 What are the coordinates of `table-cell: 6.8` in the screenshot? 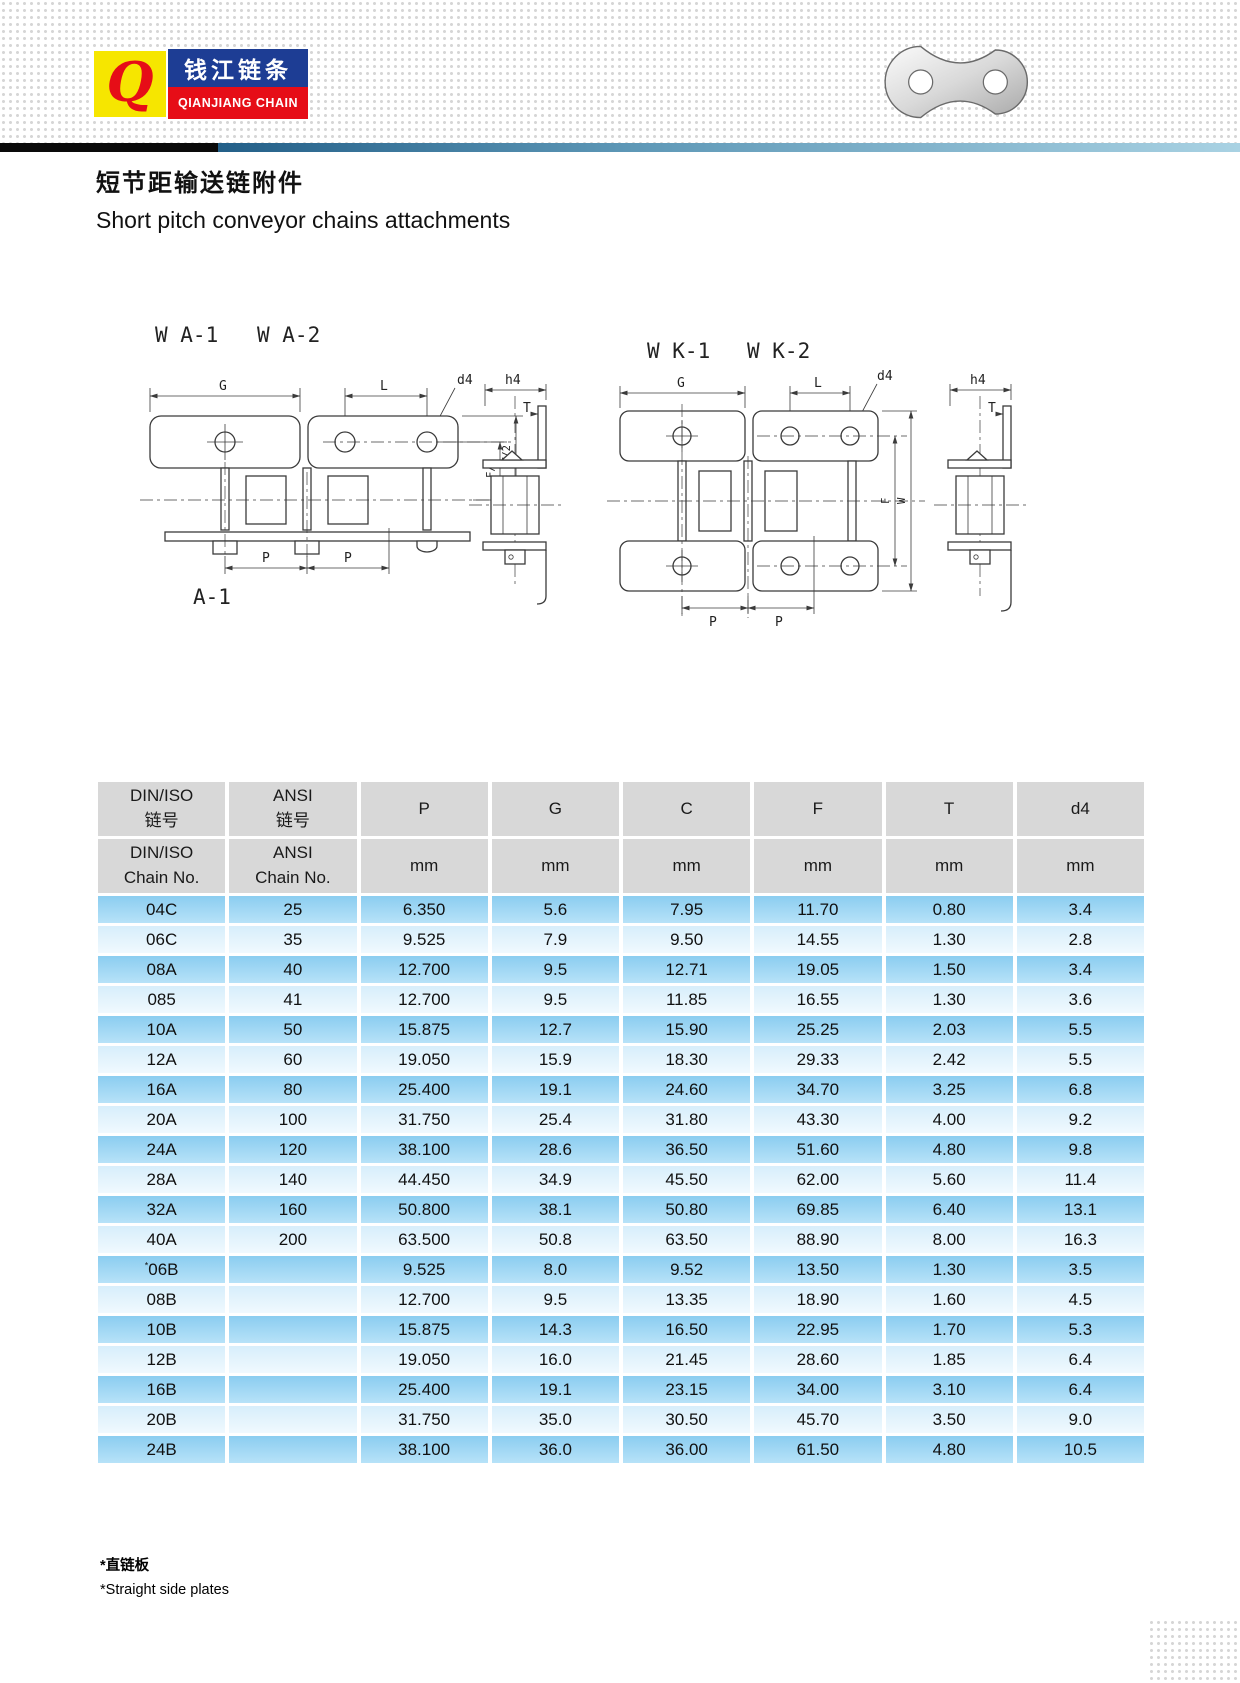 It's located at (1080, 1089).